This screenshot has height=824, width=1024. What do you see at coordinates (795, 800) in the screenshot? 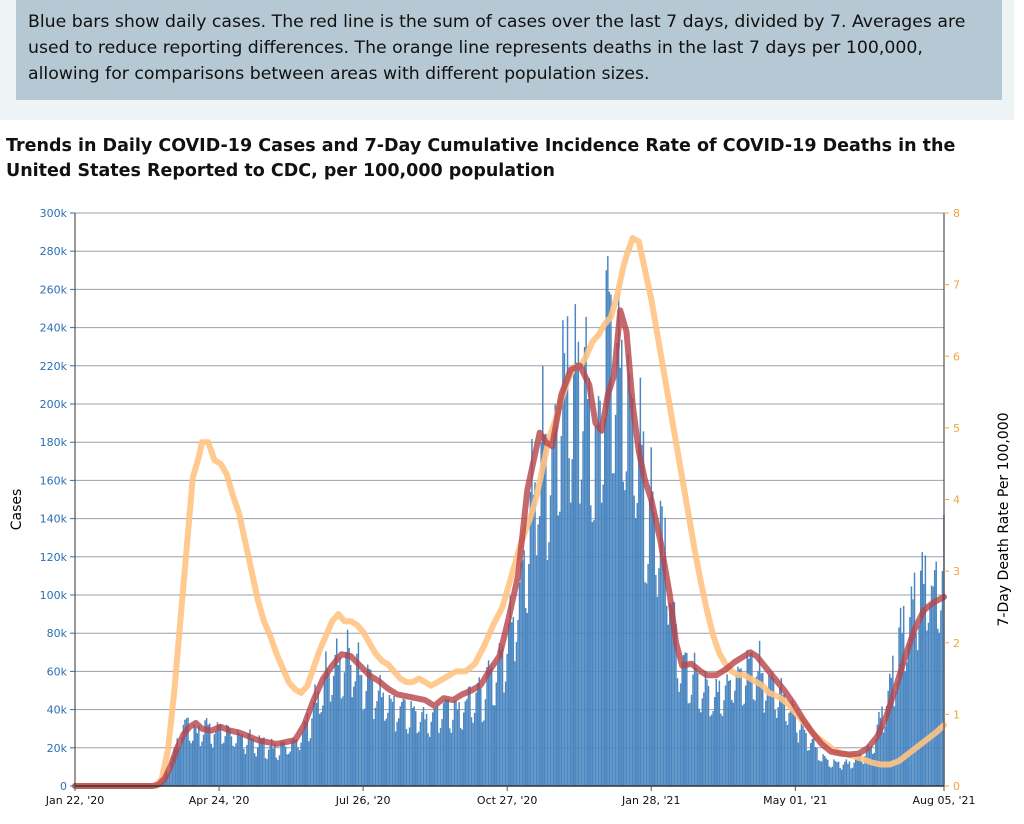
I see `x-tick-label: May 01, '21` at bounding box center [795, 800].